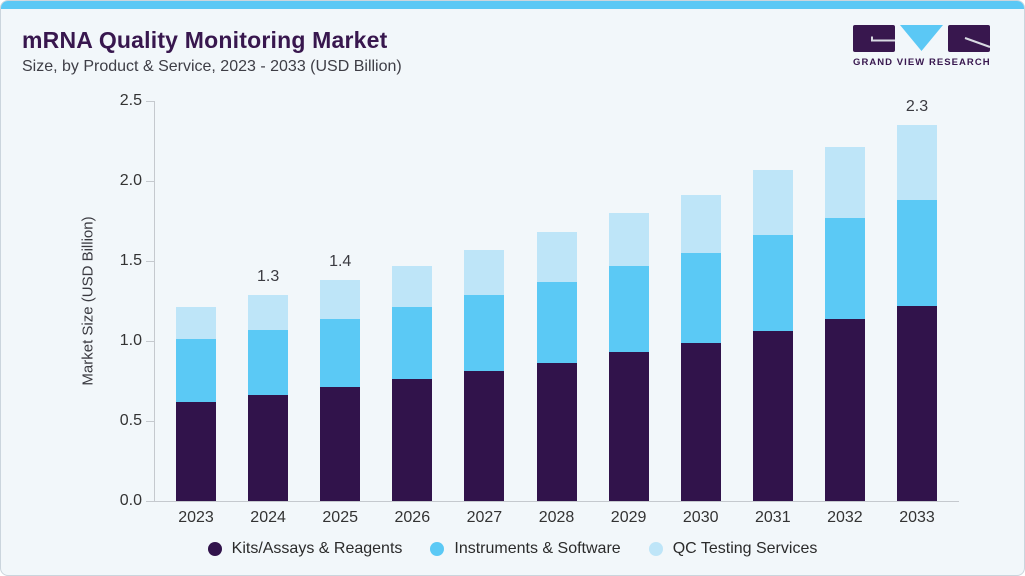 Image resolution: width=1025 pixels, height=576 pixels. Describe the element at coordinates (922, 62) in the screenshot. I see `logo-wordmark: GRAND VIEW RESEARCH` at that location.